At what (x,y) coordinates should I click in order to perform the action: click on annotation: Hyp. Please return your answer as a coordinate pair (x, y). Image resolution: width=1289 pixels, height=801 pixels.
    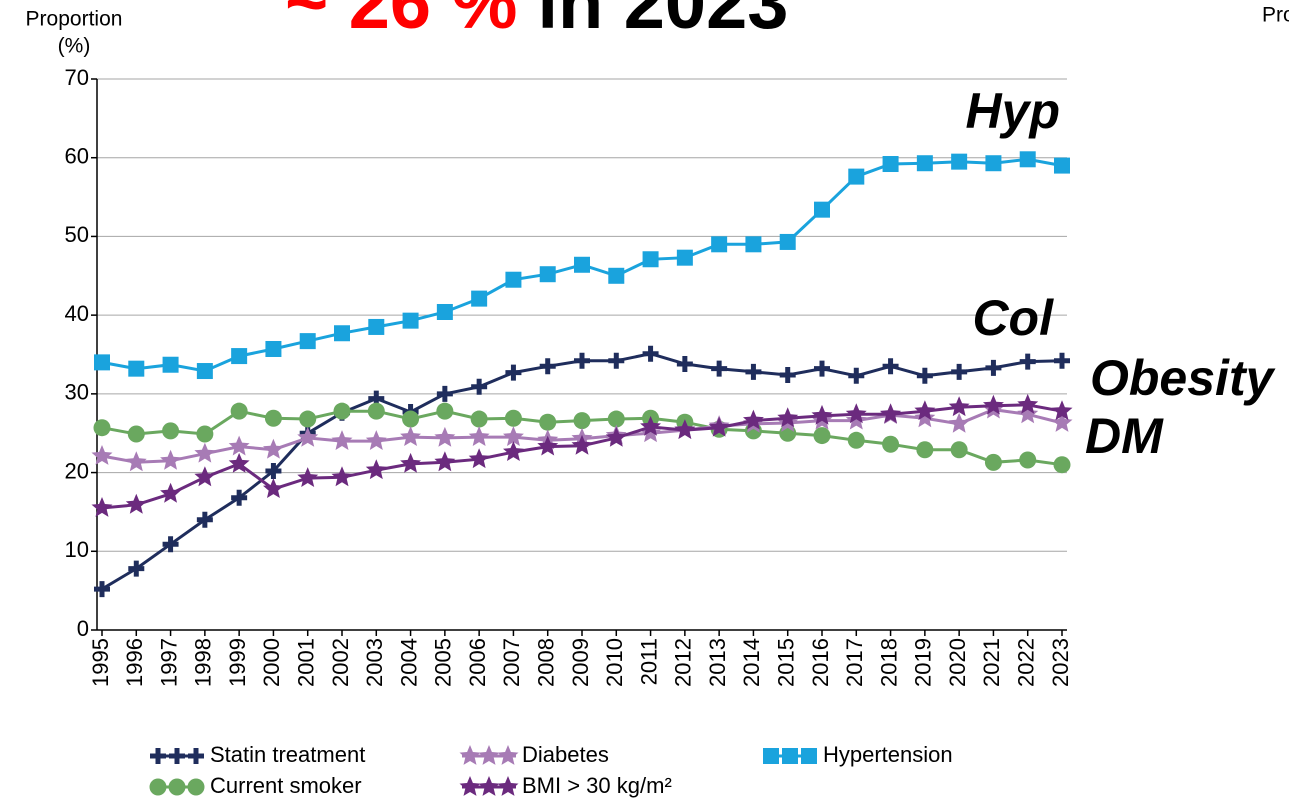
    Looking at the image, I should click on (1013, 111).